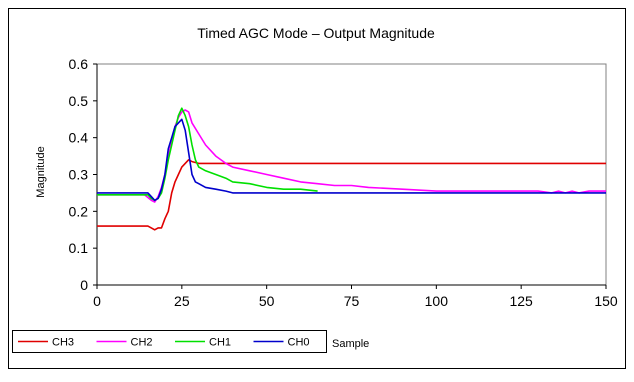  I want to click on y-tick-label: 0.3, so click(79, 175).